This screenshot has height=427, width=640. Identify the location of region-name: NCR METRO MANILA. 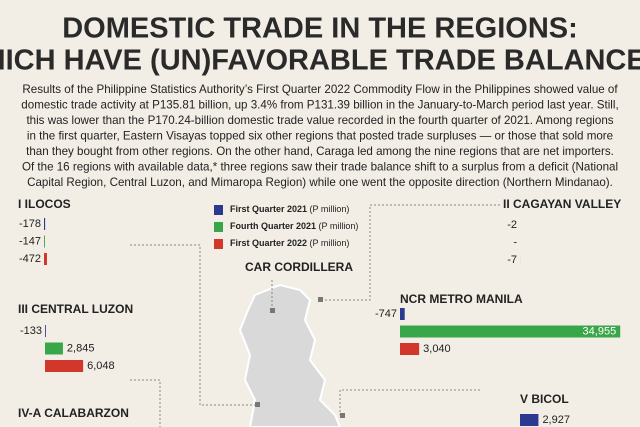
(461, 299).